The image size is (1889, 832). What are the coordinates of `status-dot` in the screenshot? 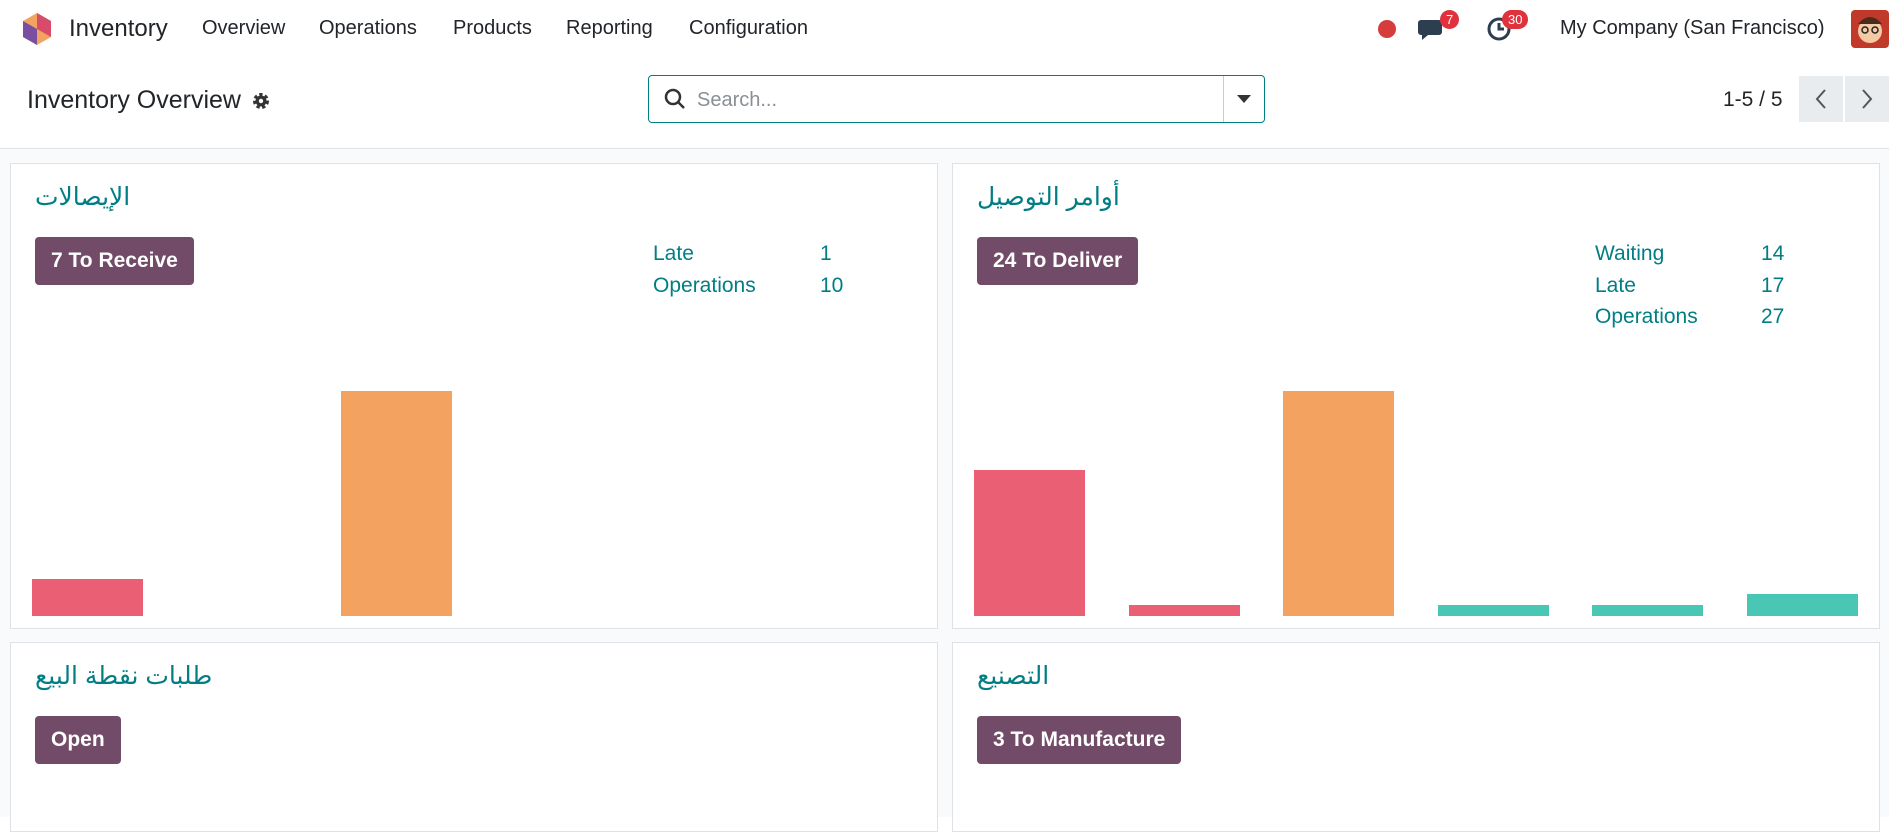 It's located at (1387, 29).